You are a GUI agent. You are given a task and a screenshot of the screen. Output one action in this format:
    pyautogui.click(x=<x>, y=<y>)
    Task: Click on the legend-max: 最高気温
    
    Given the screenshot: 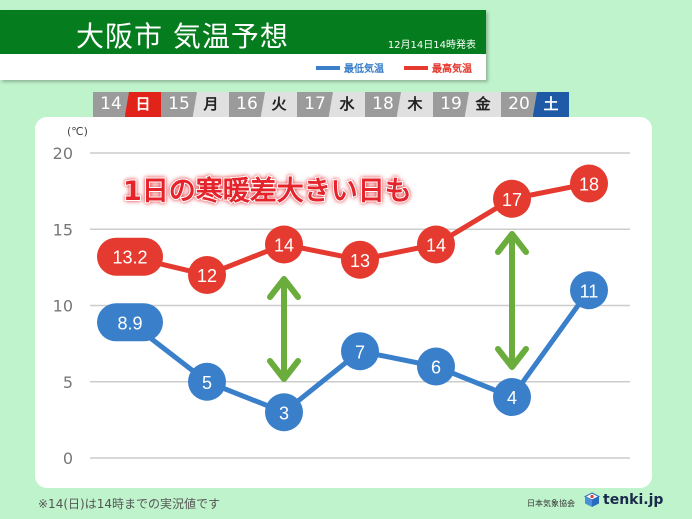 What is the action you would take?
    pyautogui.click(x=438, y=67)
    